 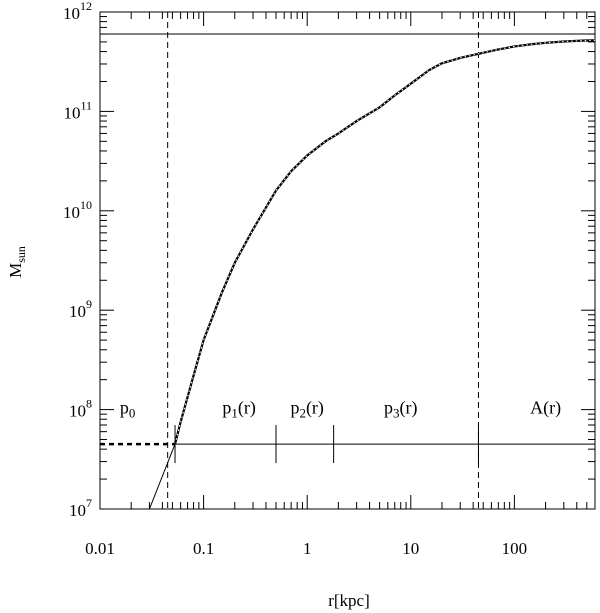 What do you see at coordinates (15, 270) in the screenshot?
I see `y-axis-label-main: M` at bounding box center [15, 270].